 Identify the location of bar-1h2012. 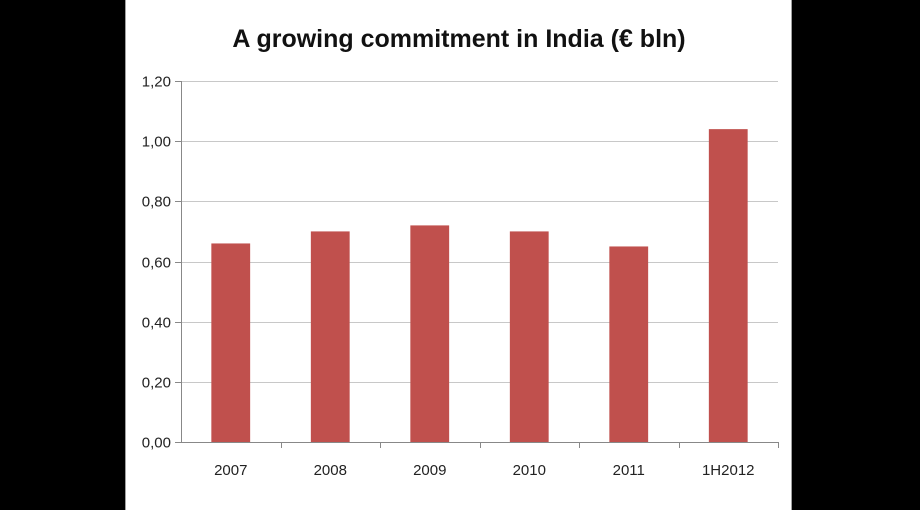
(728, 285).